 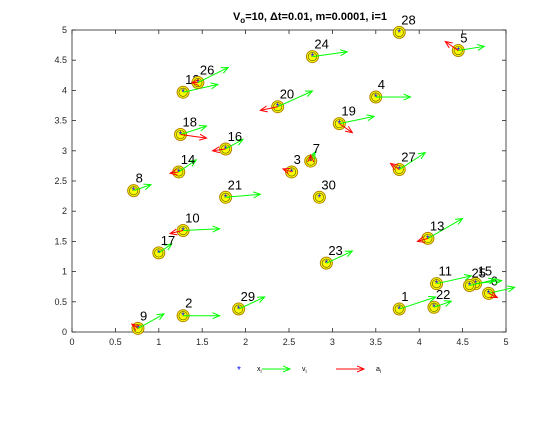 What do you see at coordinates (248, 302) in the screenshot?
I see `particle-29: *29` at bounding box center [248, 302].